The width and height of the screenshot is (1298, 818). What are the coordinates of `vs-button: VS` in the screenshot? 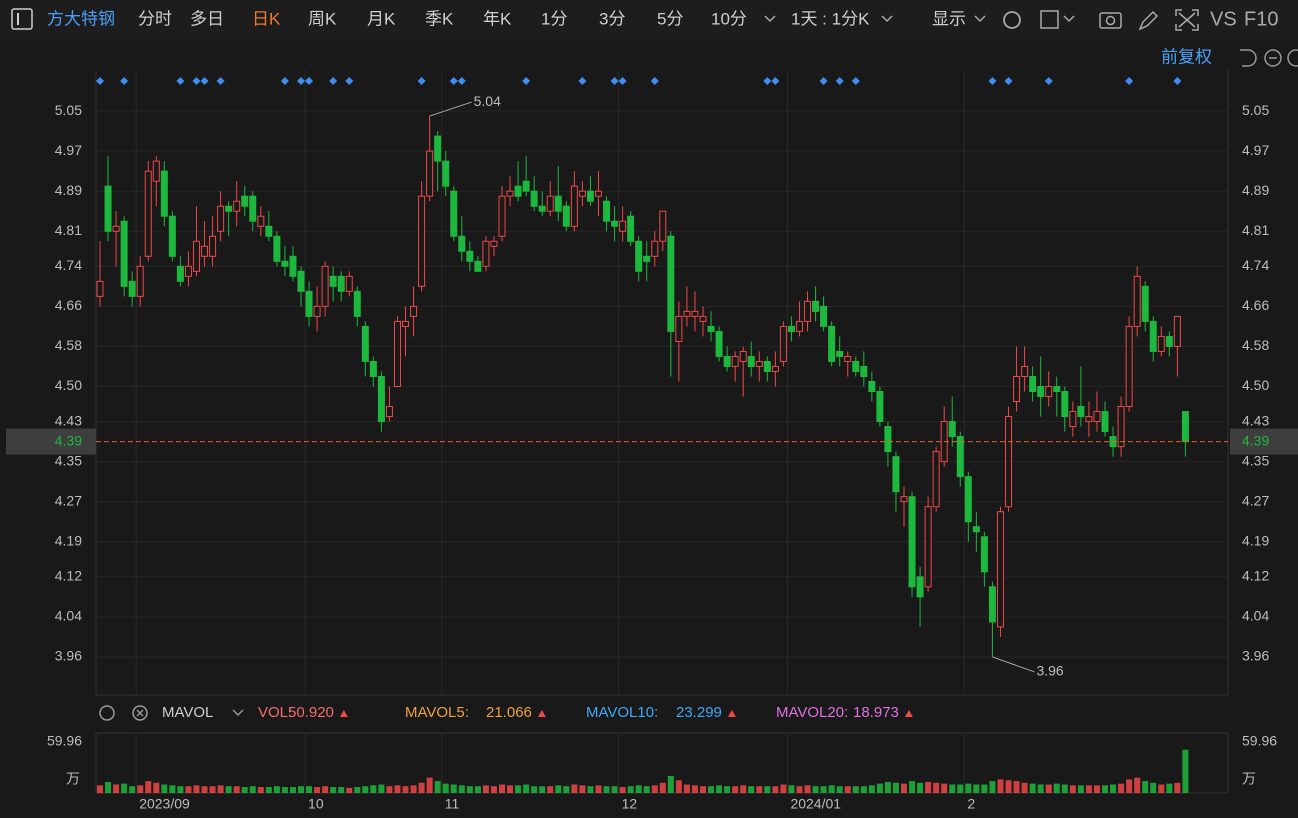 It's located at (1223, 19).